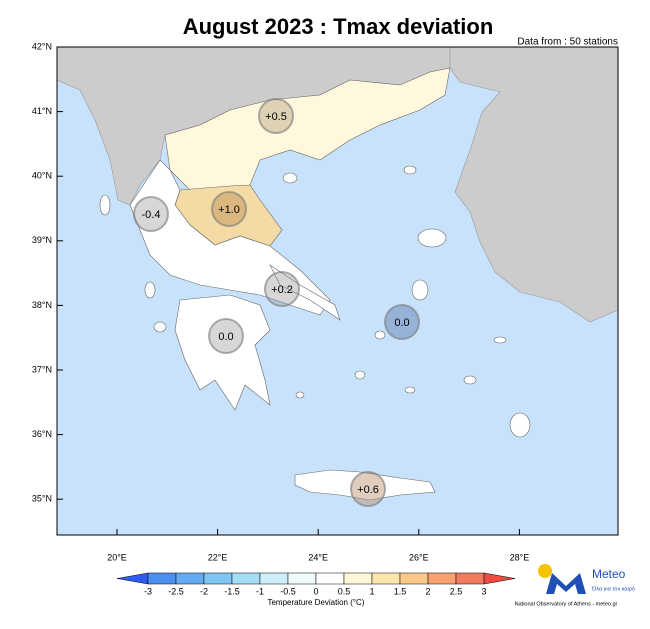 The height and width of the screenshot is (629, 650). What do you see at coordinates (42, 369) in the screenshot?
I see `lat-label: 37°N` at bounding box center [42, 369].